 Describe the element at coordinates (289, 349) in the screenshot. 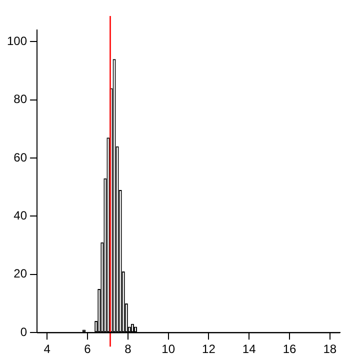

I see `x-tick-label: 16` at that location.